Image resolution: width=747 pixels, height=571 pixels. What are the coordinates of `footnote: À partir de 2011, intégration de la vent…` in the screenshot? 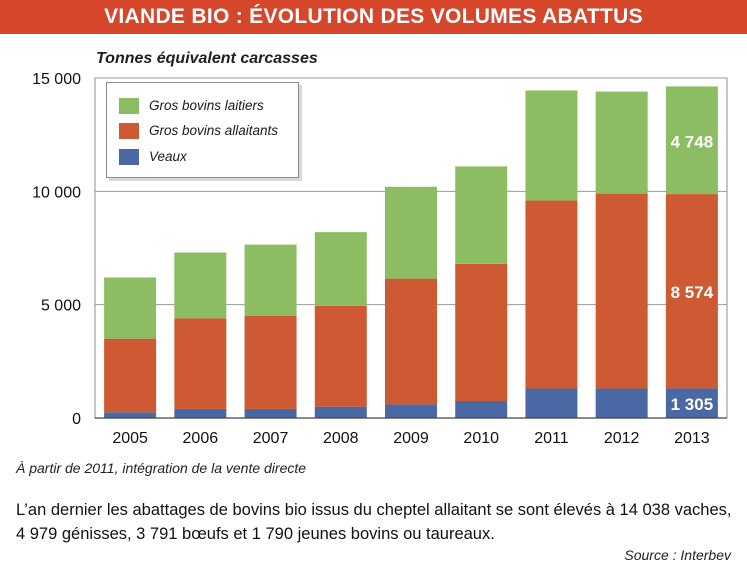 It's located at (161, 468).